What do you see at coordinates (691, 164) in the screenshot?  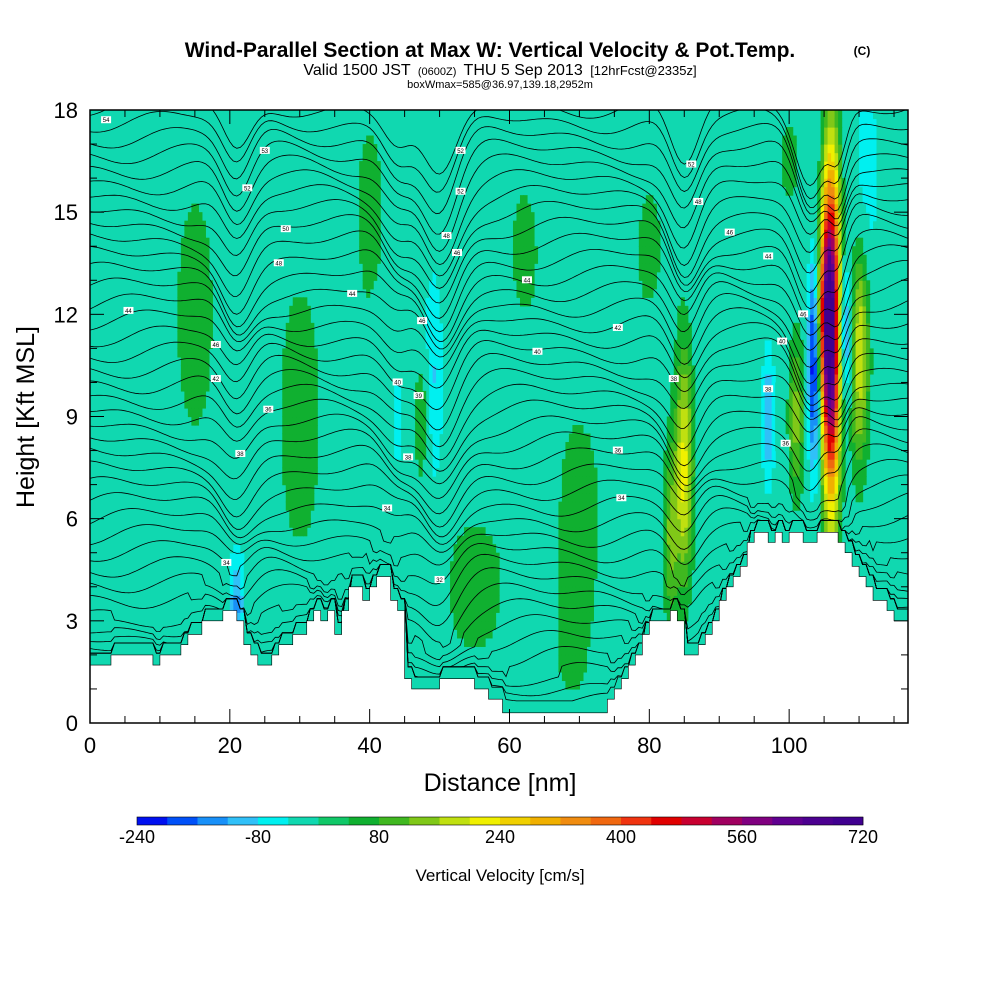 I see `contour-label: 52` at bounding box center [691, 164].